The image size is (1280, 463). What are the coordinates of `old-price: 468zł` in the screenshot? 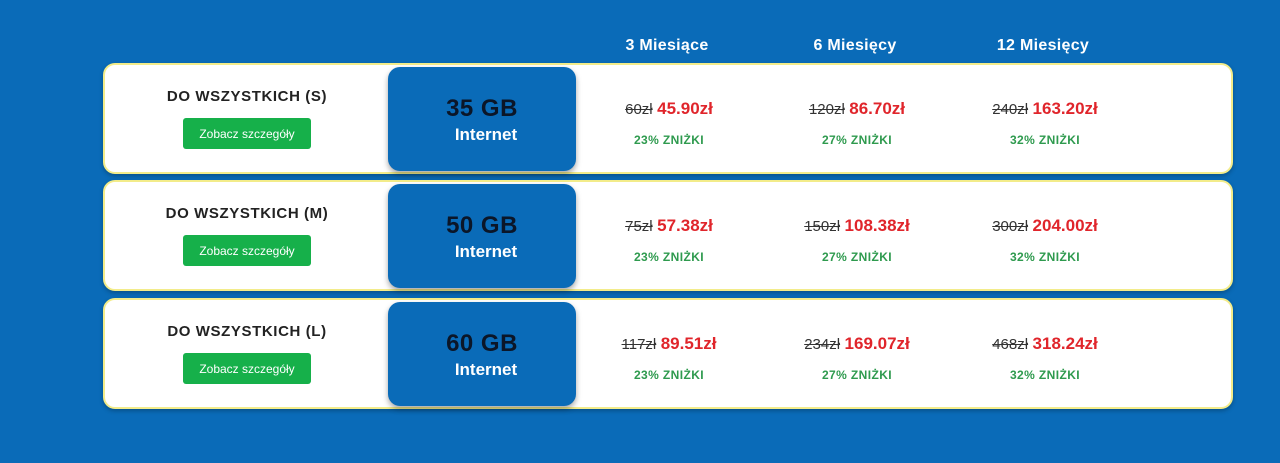 It's located at (1010, 344).